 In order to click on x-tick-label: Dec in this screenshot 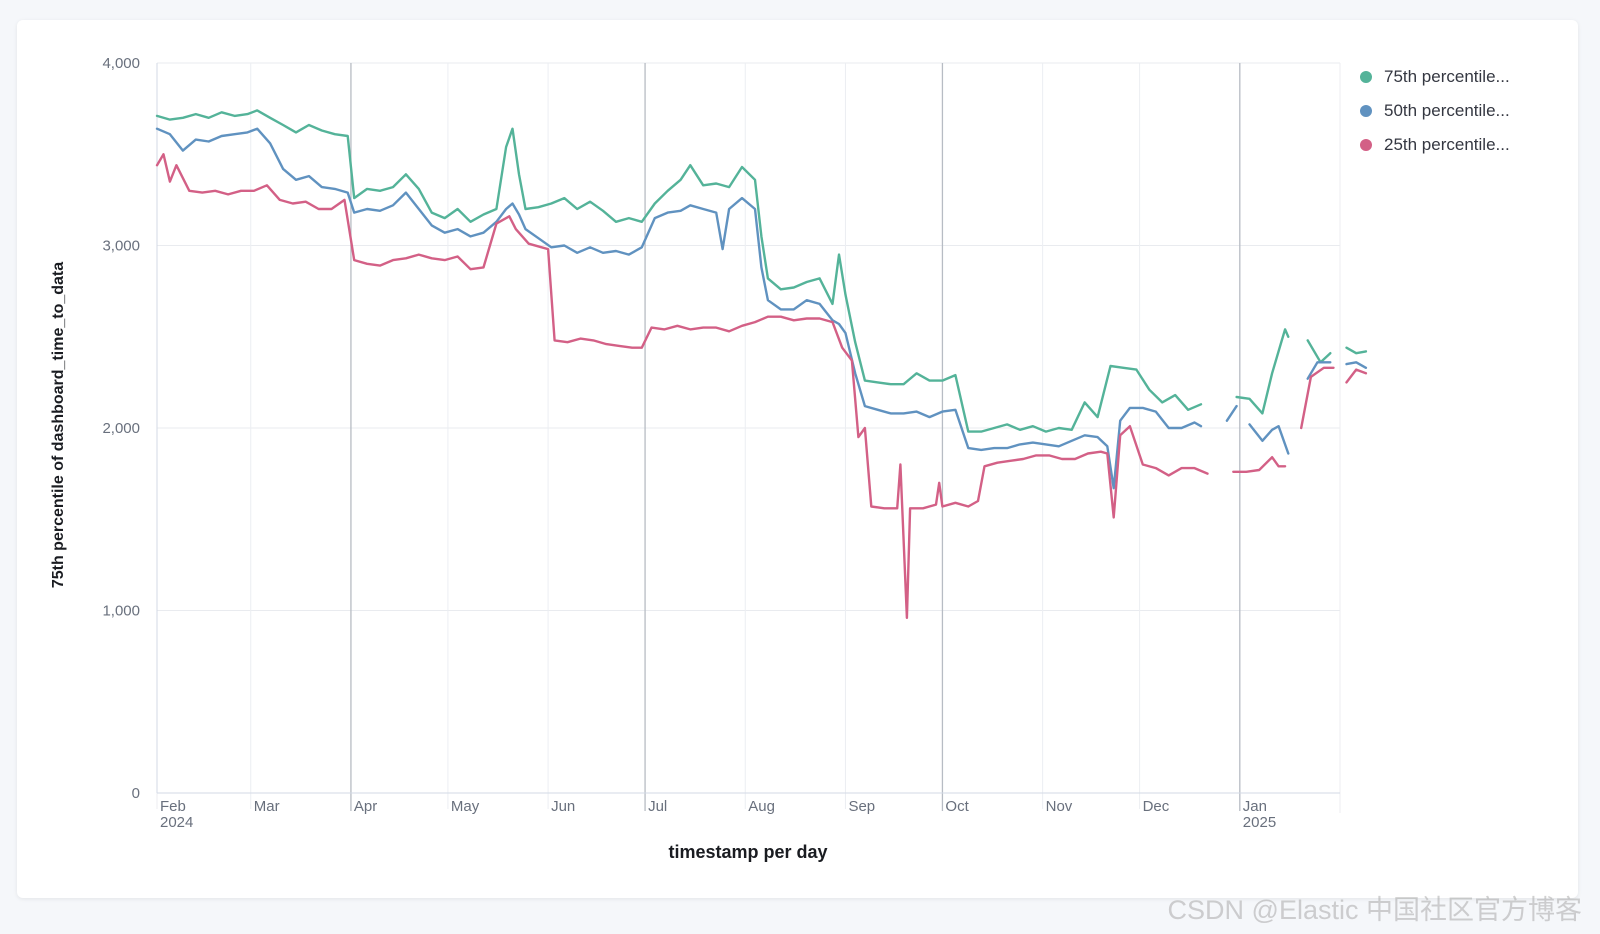, I will do `click(1156, 806)`.